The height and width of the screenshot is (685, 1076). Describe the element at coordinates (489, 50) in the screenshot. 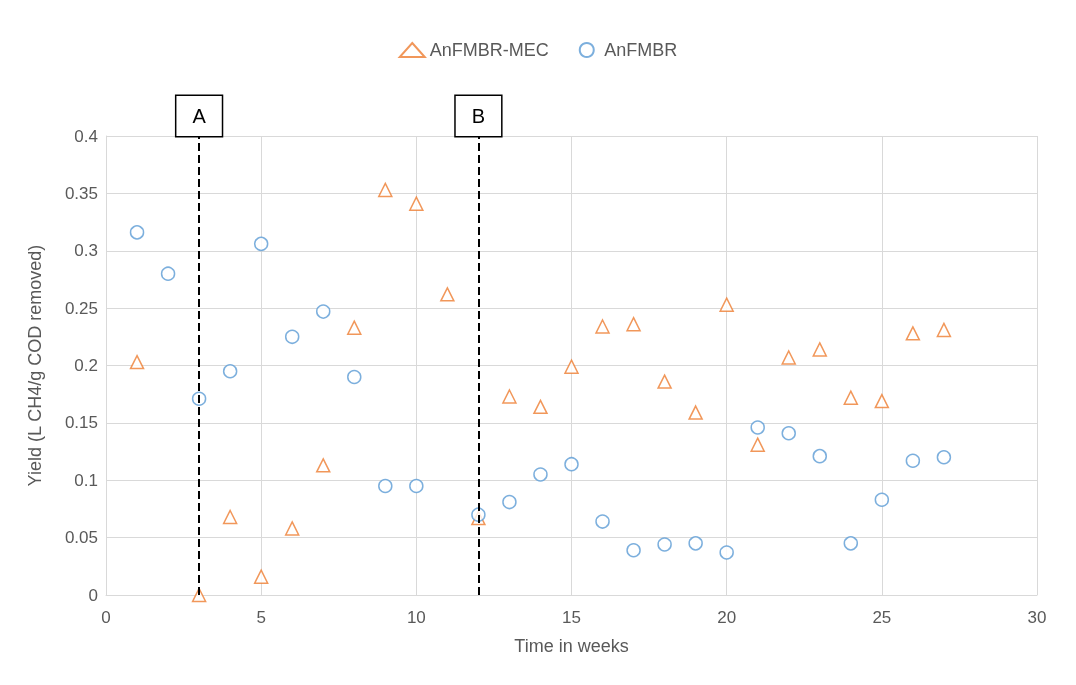

I see `legend-label: AnFMBR-MEC` at that location.